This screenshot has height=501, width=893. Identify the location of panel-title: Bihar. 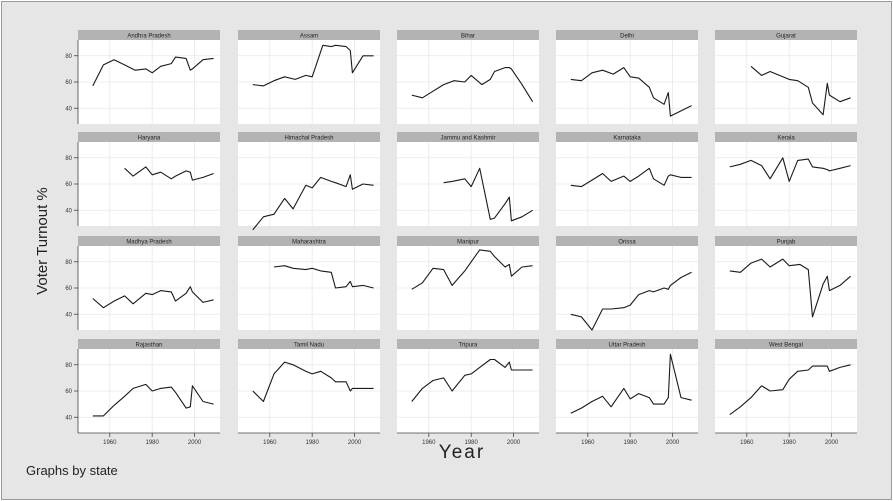
(468, 37).